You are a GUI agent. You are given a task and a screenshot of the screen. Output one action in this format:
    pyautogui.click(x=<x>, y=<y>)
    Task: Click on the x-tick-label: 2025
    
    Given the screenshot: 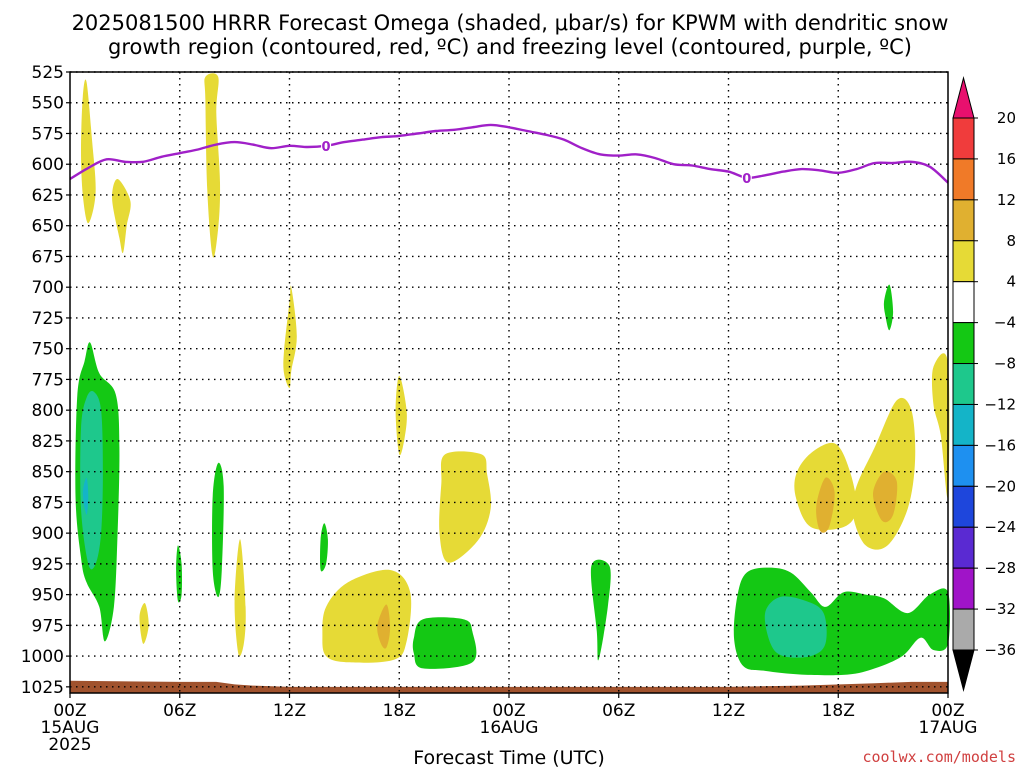 What is the action you would take?
    pyautogui.click(x=69, y=745)
    